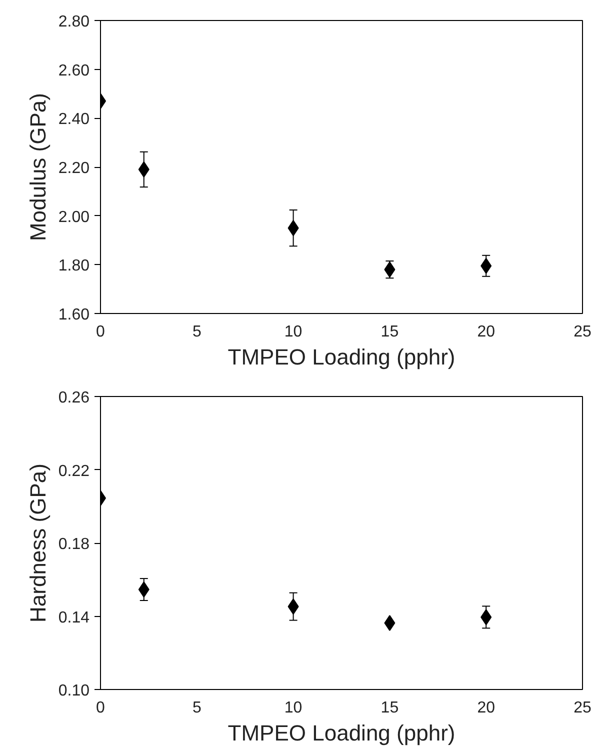  I want to click on y-tick-label: 1.80, so click(74, 266).